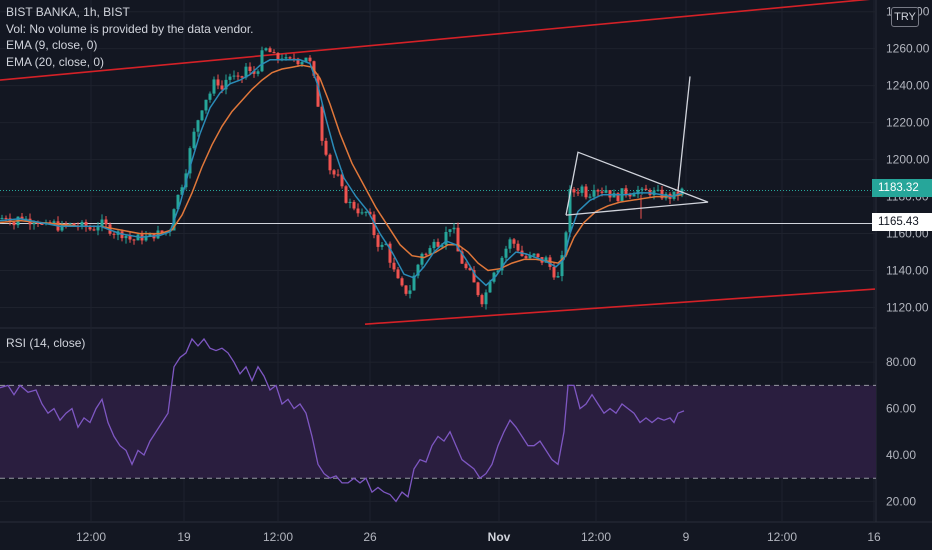  I want to click on rsi-y-tick-label: 60.00, so click(901, 409).